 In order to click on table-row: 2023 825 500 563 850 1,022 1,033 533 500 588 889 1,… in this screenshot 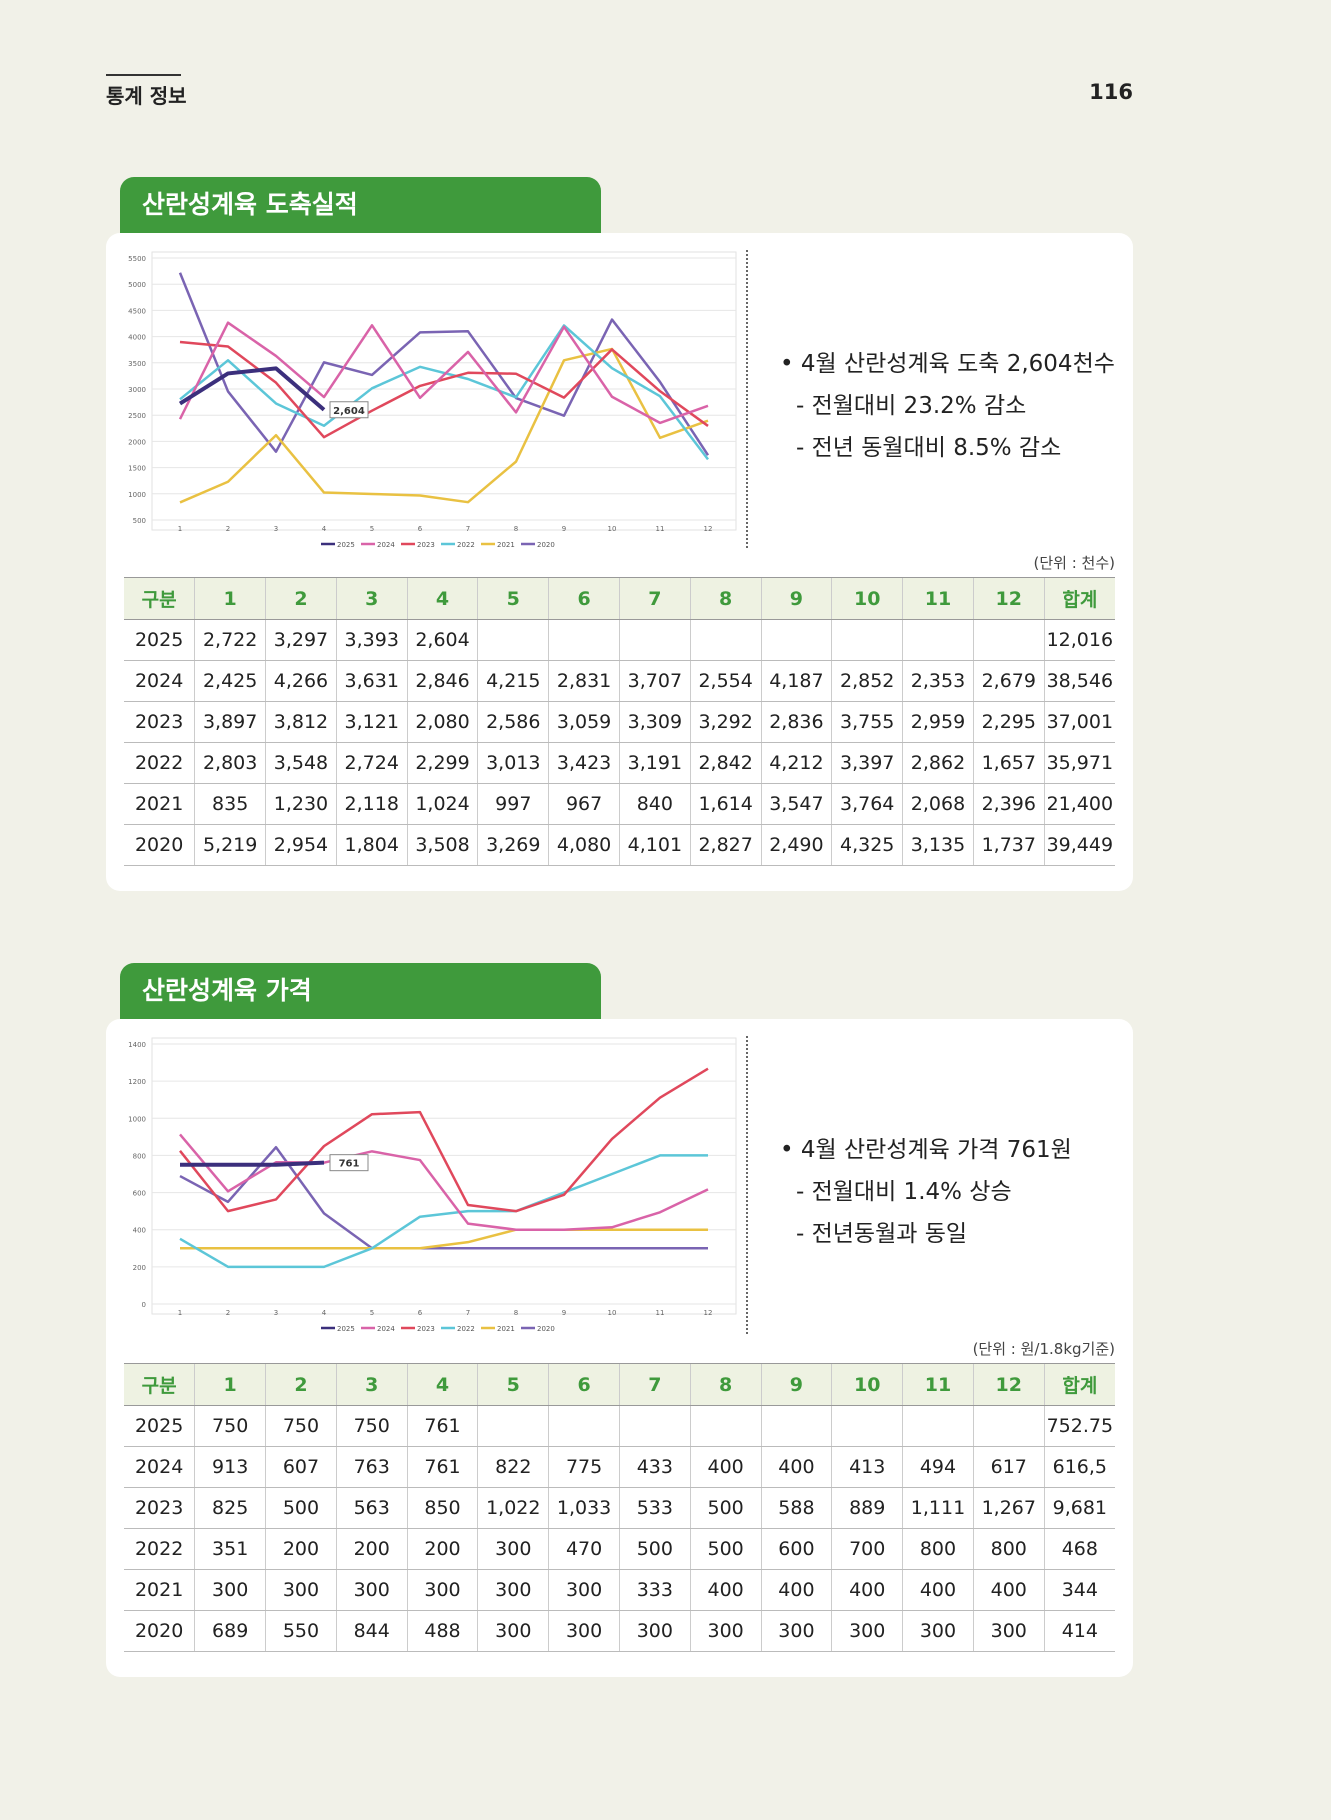, I will do `click(619, 1508)`.